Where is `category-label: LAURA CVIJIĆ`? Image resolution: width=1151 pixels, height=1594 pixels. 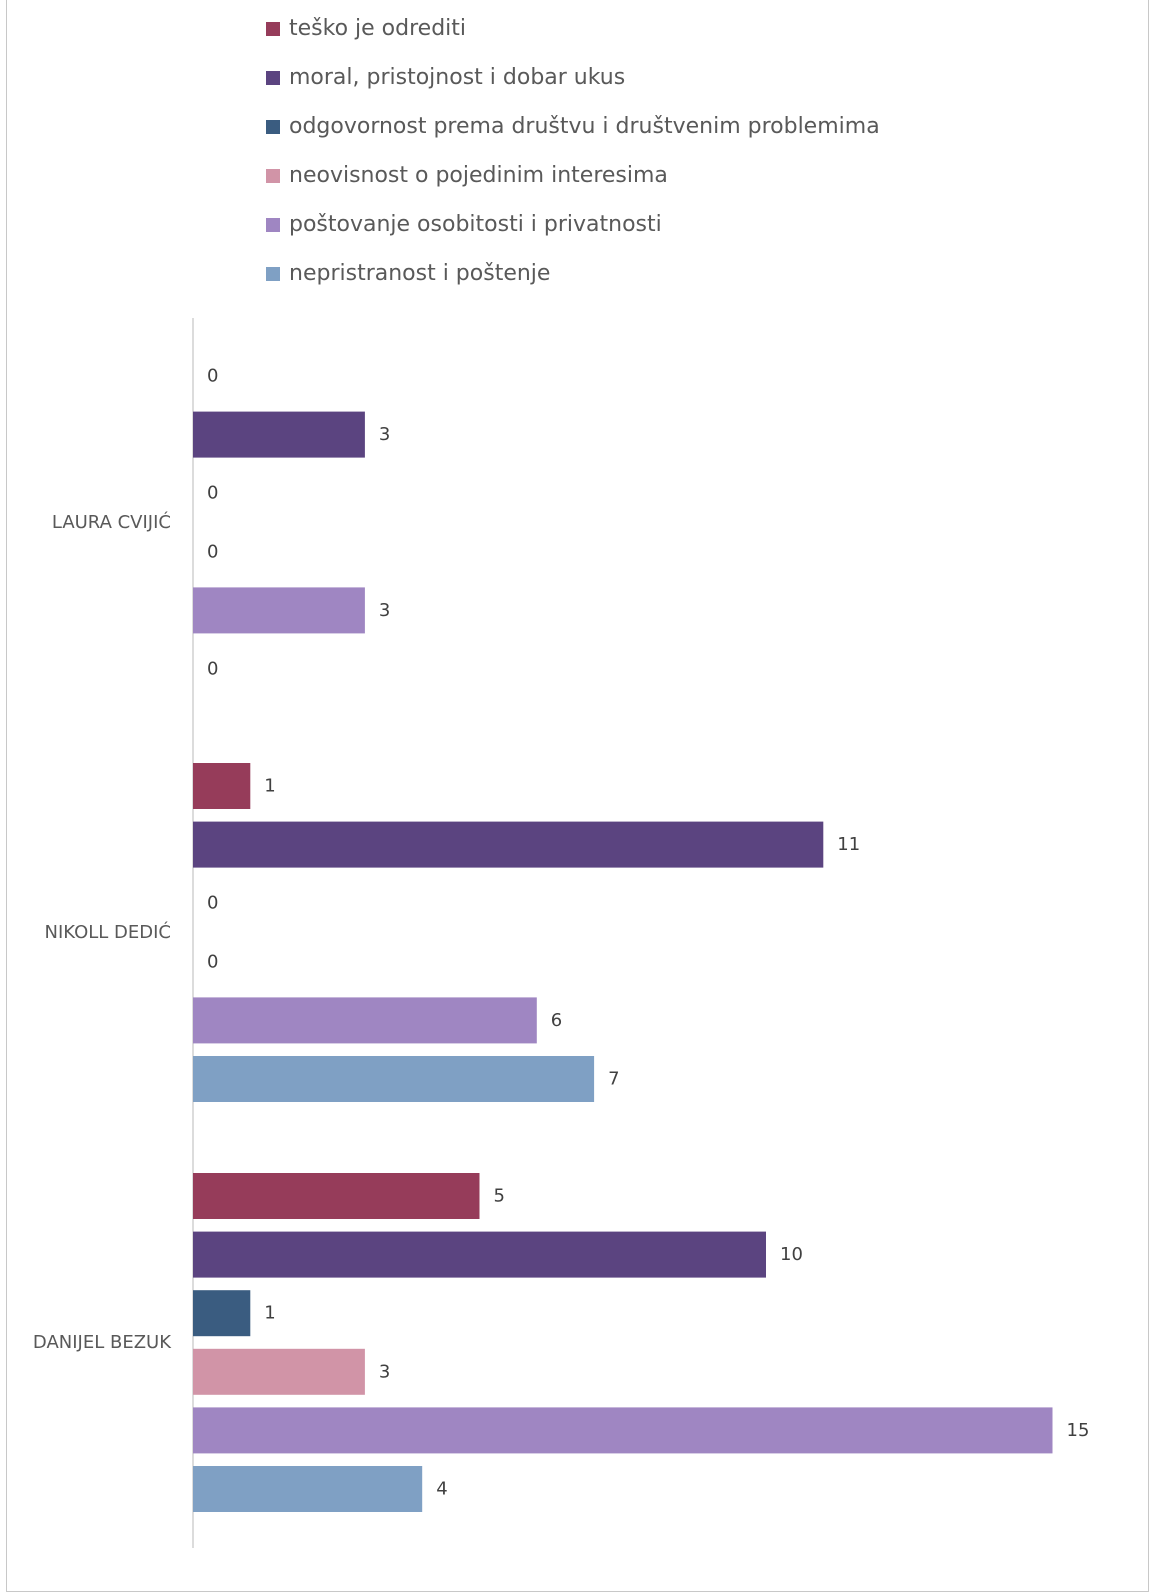
category-label: LAURA CVIJIĆ is located at coordinates (111, 522).